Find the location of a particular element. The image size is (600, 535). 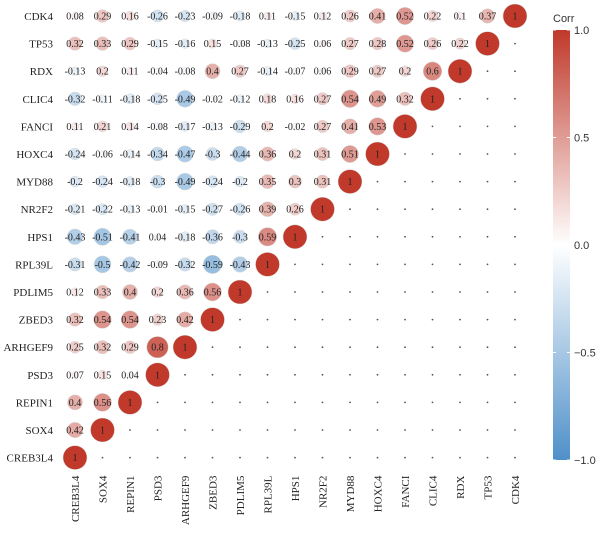

legend-ticks: 1.0 0.5 0.0 −0.5 −1.0 is located at coordinates (574, 246).